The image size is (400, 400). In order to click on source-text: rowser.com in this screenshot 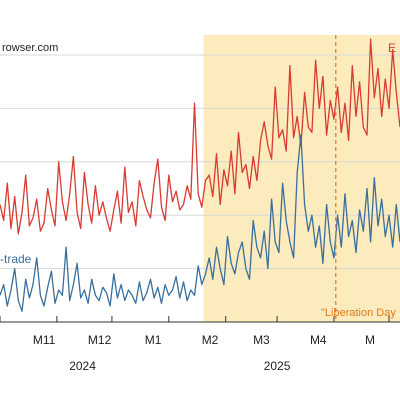, I will do `click(30, 48)`.